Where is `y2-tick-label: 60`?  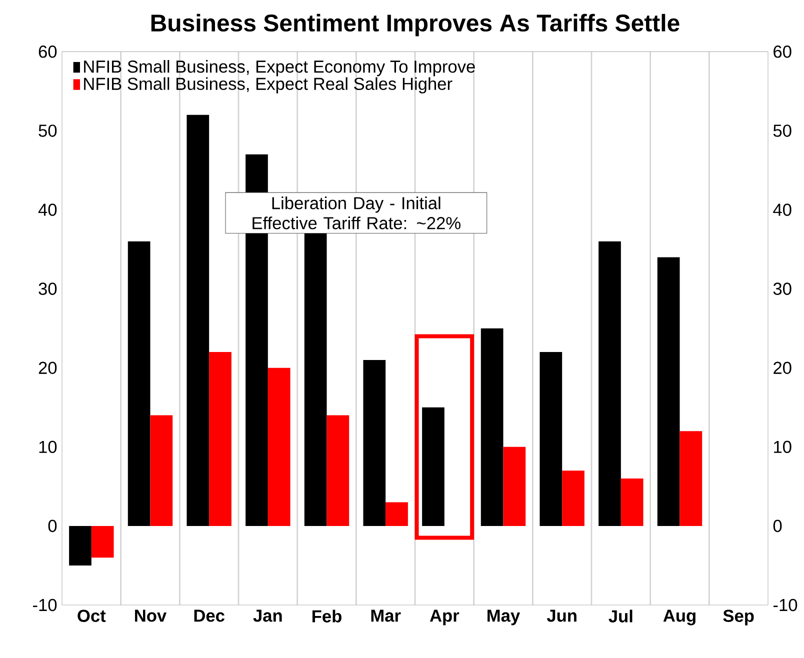
y2-tick-label: 60 is located at coordinates (783, 52).